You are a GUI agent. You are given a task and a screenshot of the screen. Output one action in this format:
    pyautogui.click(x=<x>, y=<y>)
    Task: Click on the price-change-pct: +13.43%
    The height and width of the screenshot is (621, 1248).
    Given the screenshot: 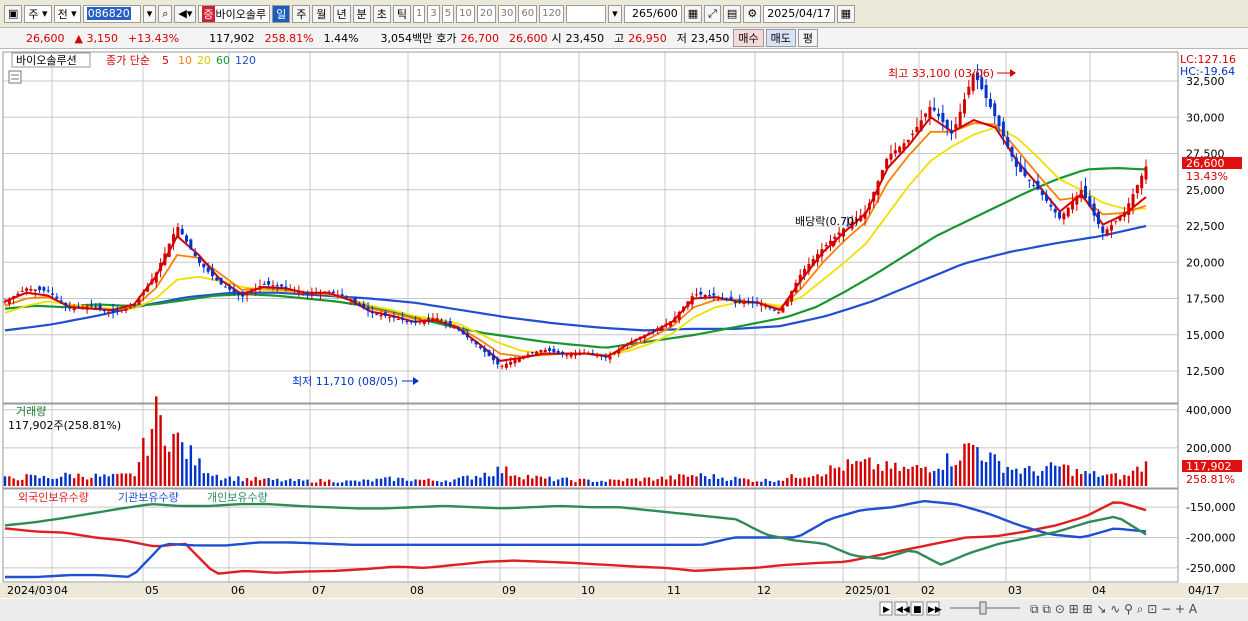 What is the action you would take?
    pyautogui.click(x=153, y=38)
    